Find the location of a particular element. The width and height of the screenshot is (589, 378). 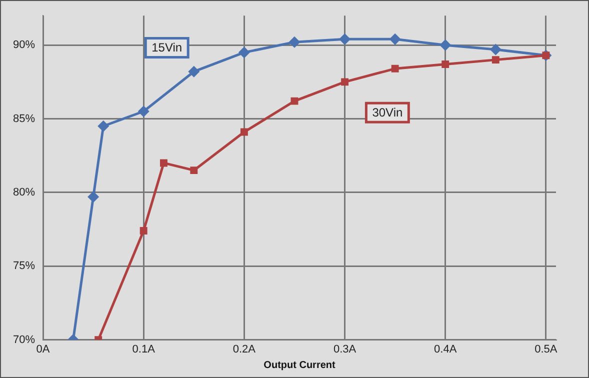

y-tick-label: 80% is located at coordinates (24, 192).